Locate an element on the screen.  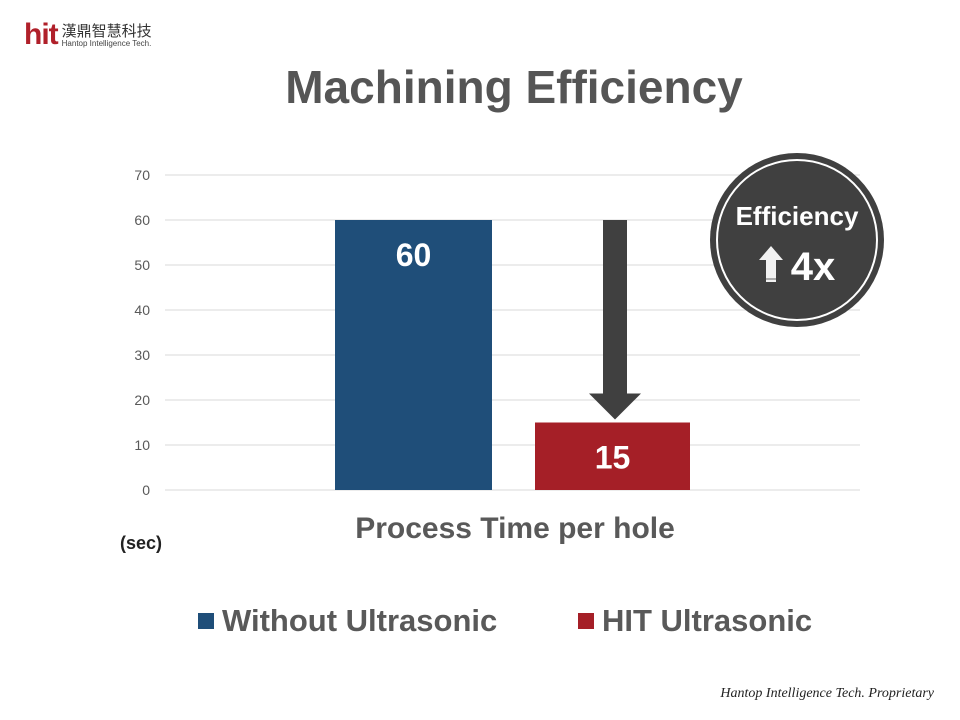
legend-label: Without Ultrasonic is located at coordinates (360, 620).